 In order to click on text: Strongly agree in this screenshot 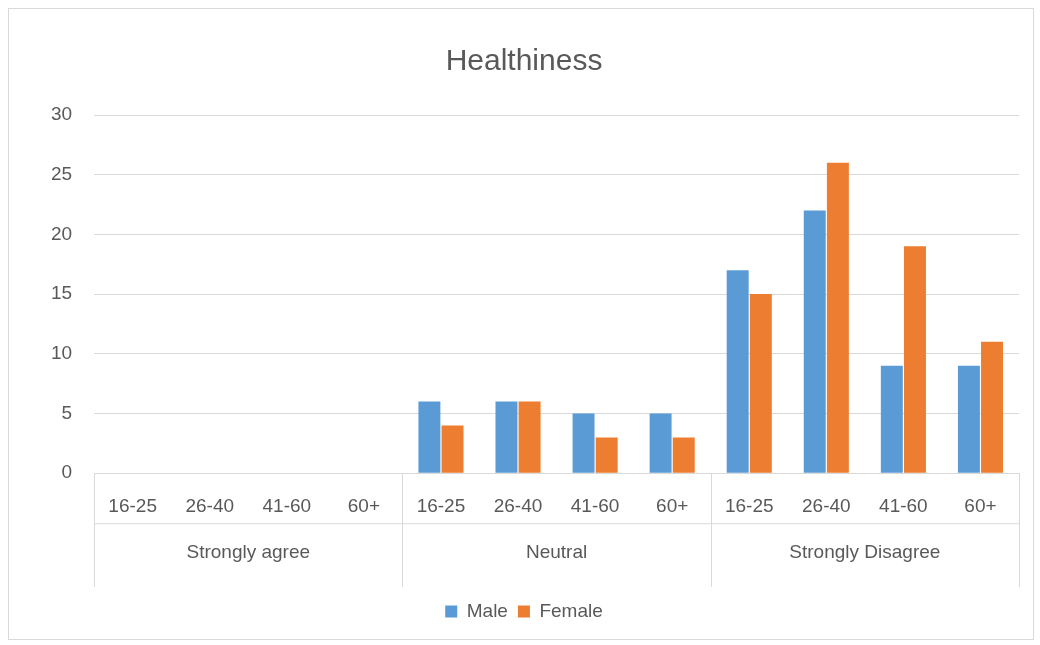, I will do `click(248, 552)`.